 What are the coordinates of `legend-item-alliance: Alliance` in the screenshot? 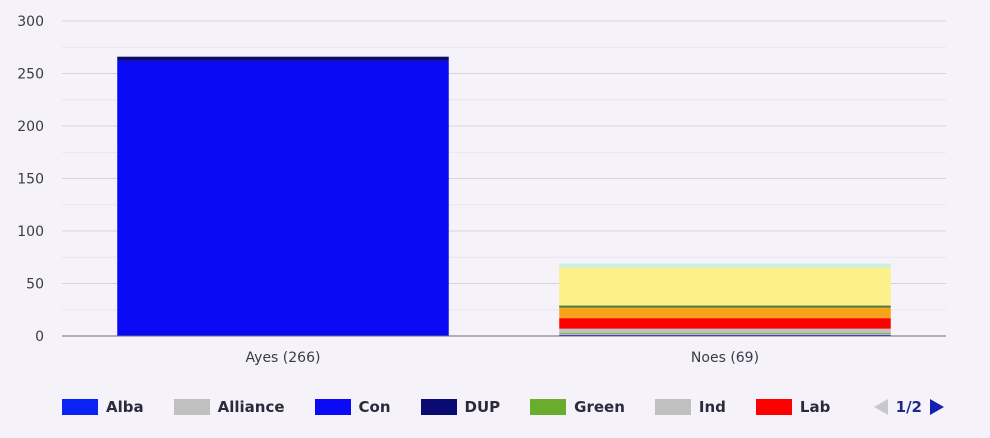 It's located at (229, 407).